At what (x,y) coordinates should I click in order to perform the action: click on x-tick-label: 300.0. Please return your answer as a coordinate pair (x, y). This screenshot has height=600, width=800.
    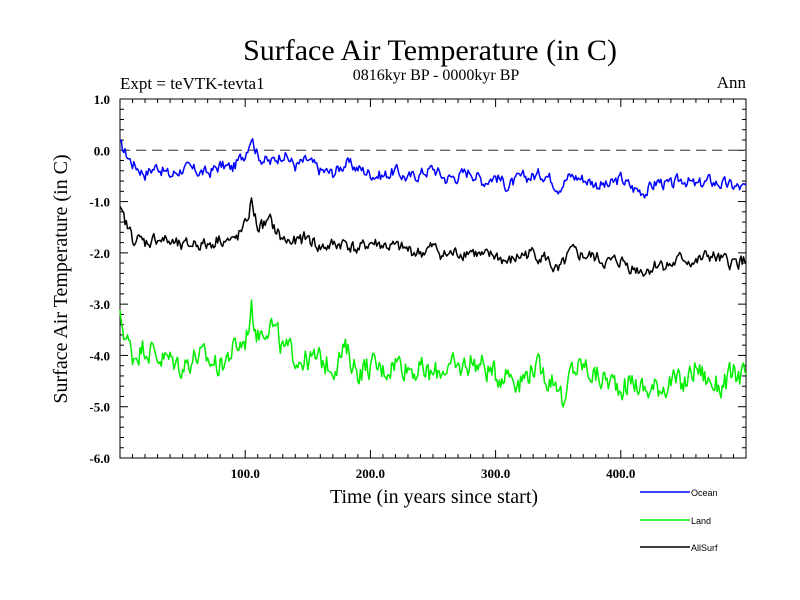
    Looking at the image, I should click on (495, 473).